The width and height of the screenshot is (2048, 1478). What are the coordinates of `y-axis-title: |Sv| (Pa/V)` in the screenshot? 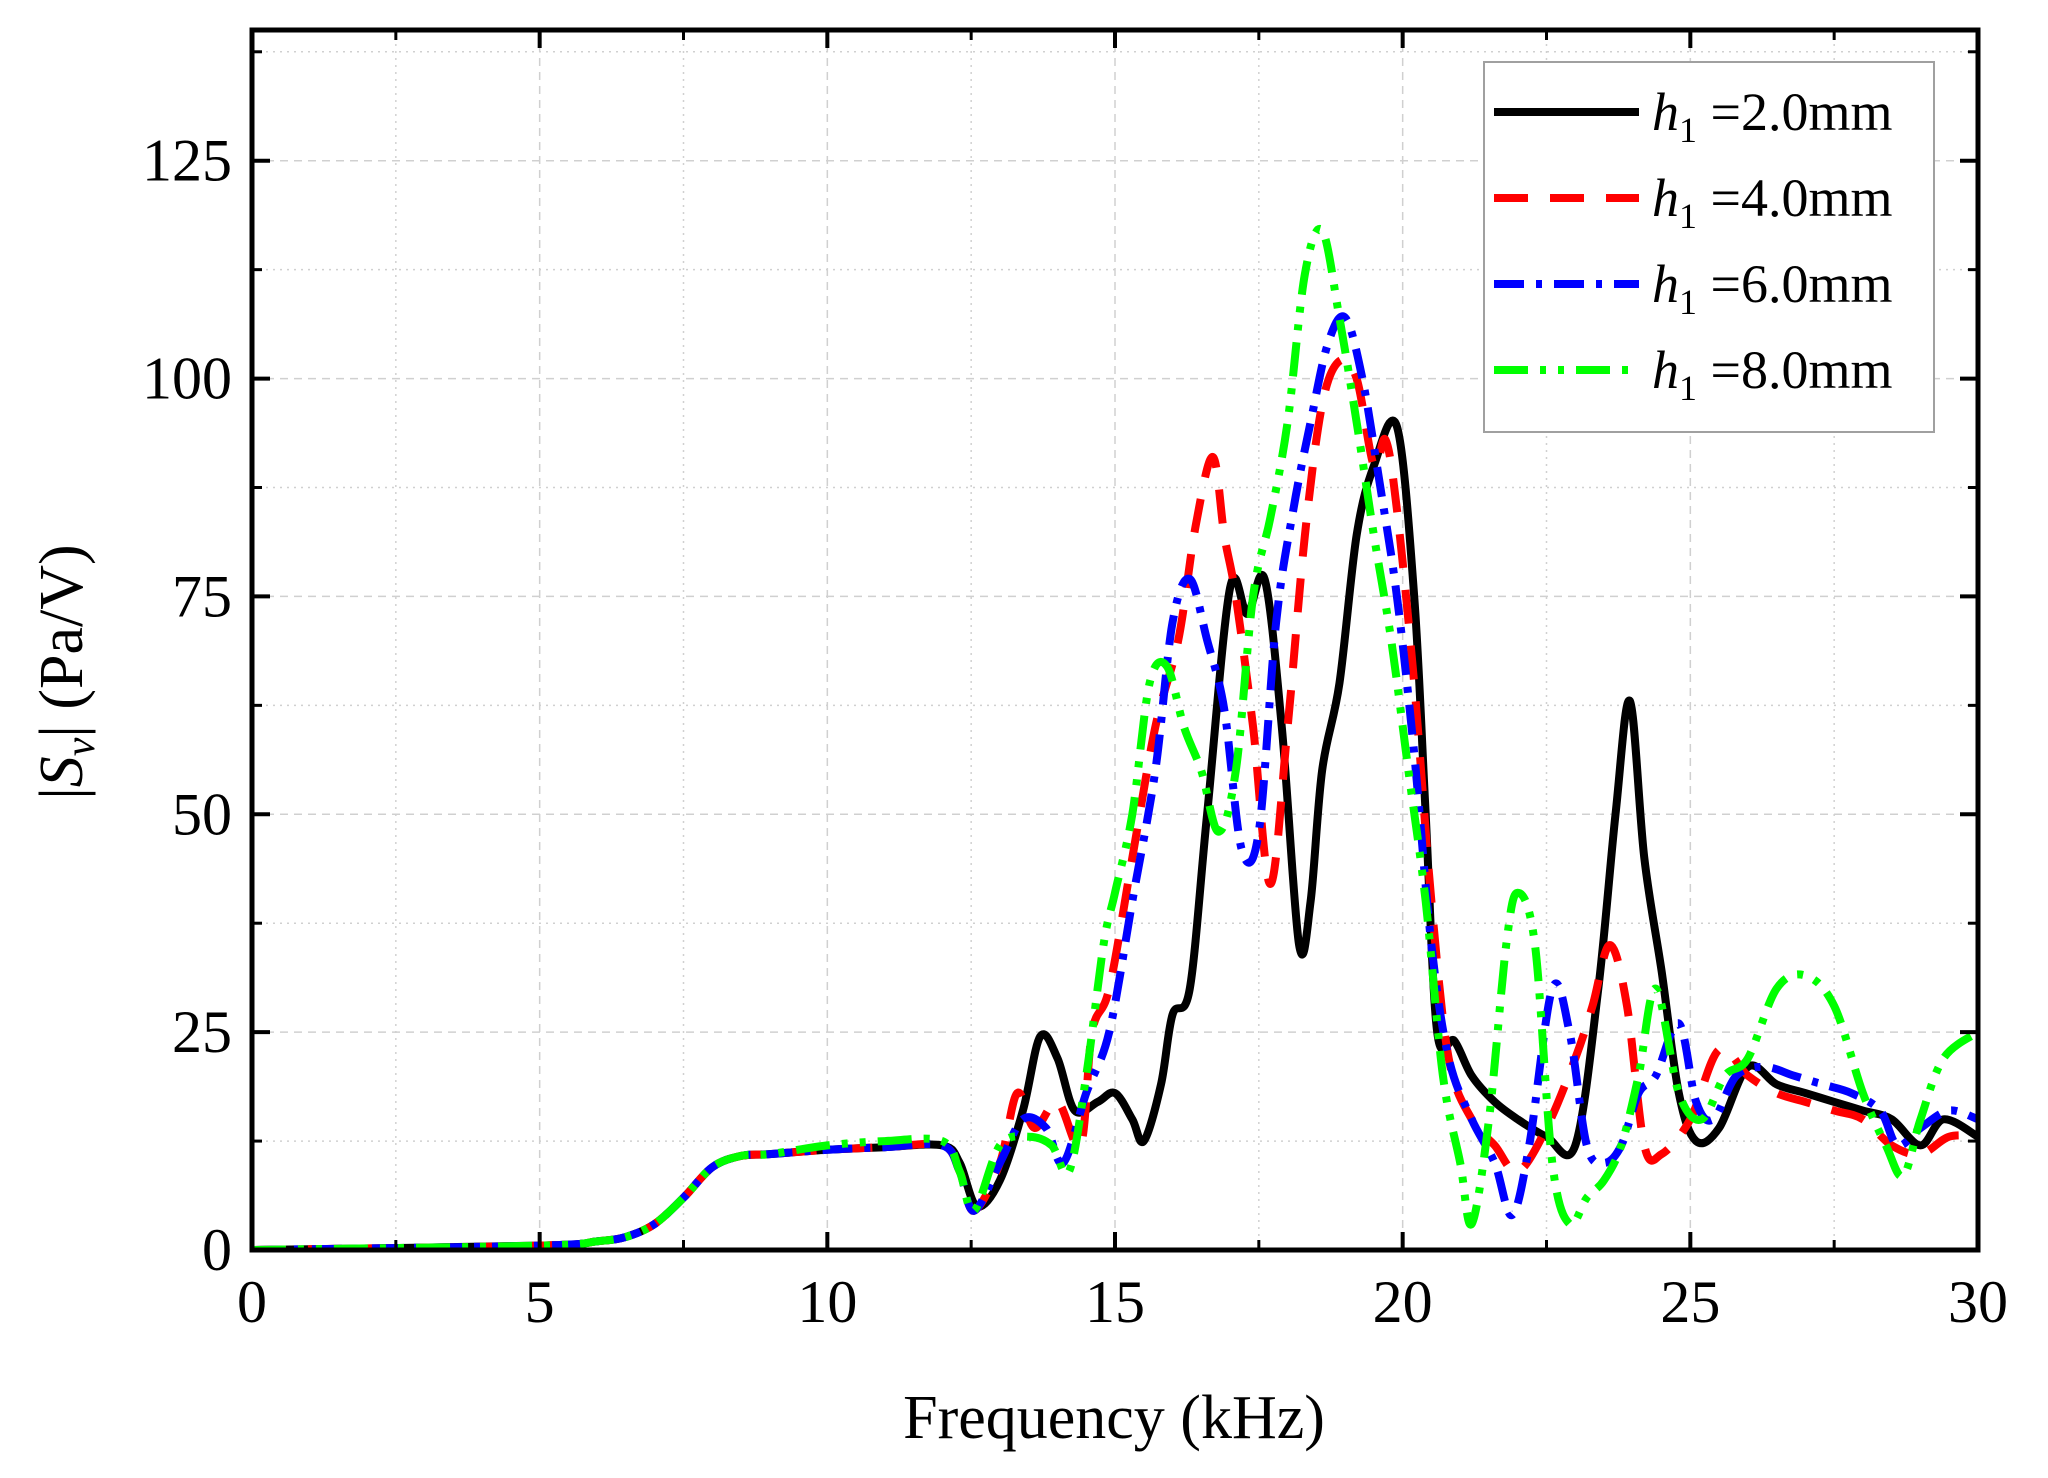 It's located at (66, 671).